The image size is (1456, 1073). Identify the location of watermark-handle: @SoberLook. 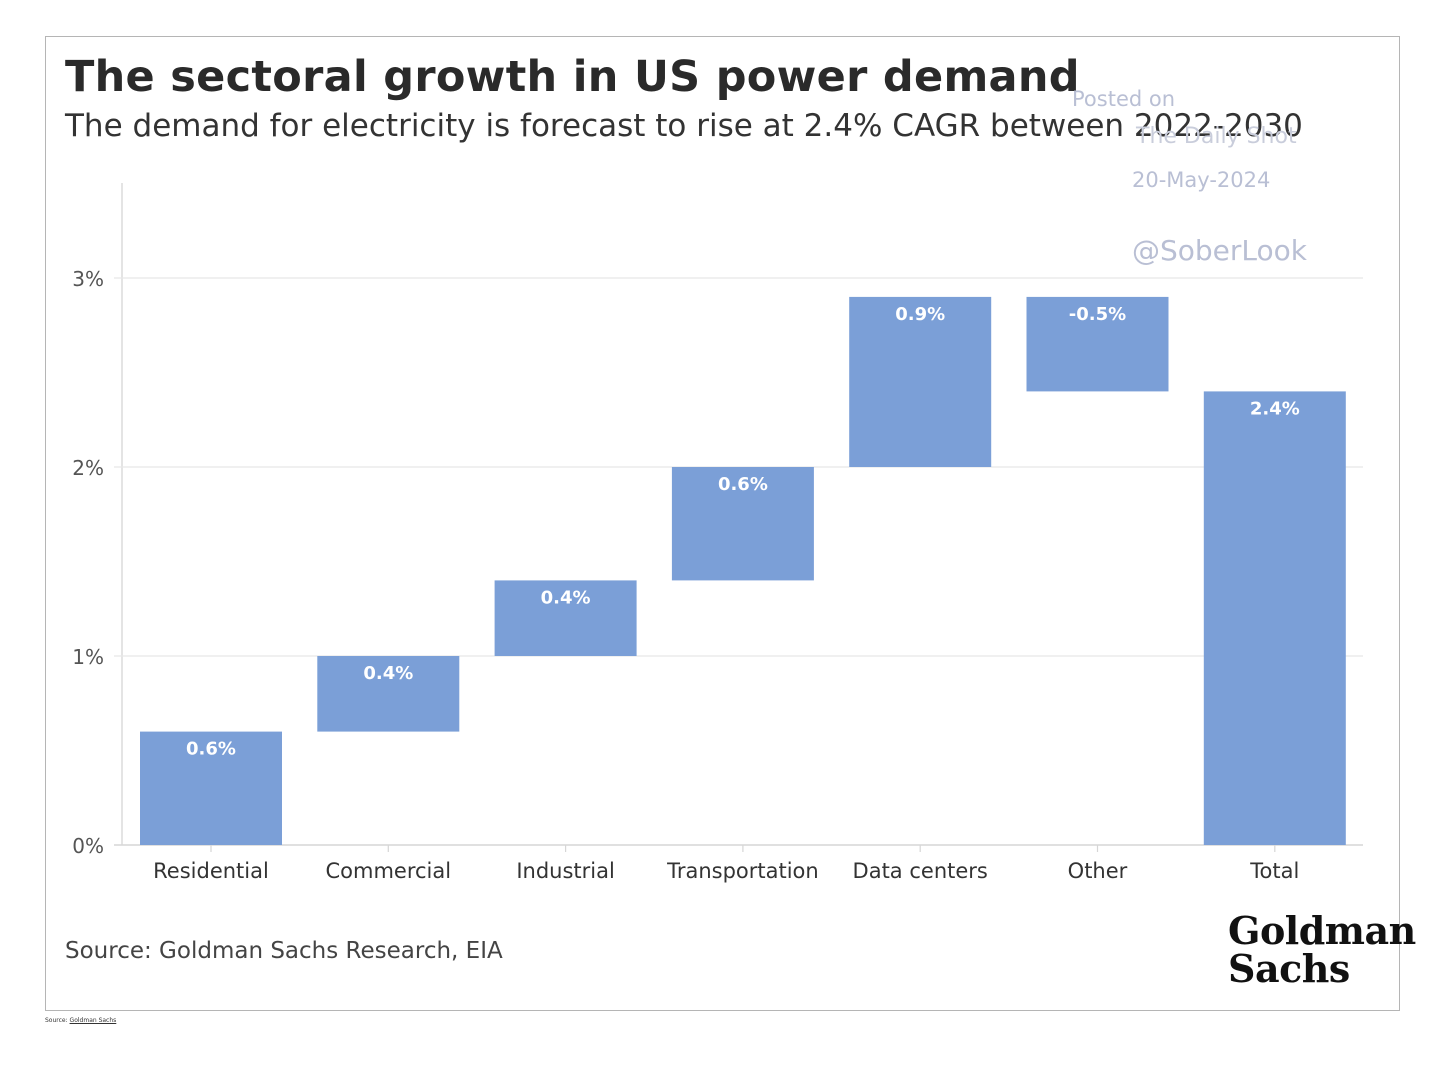
(1219, 250).